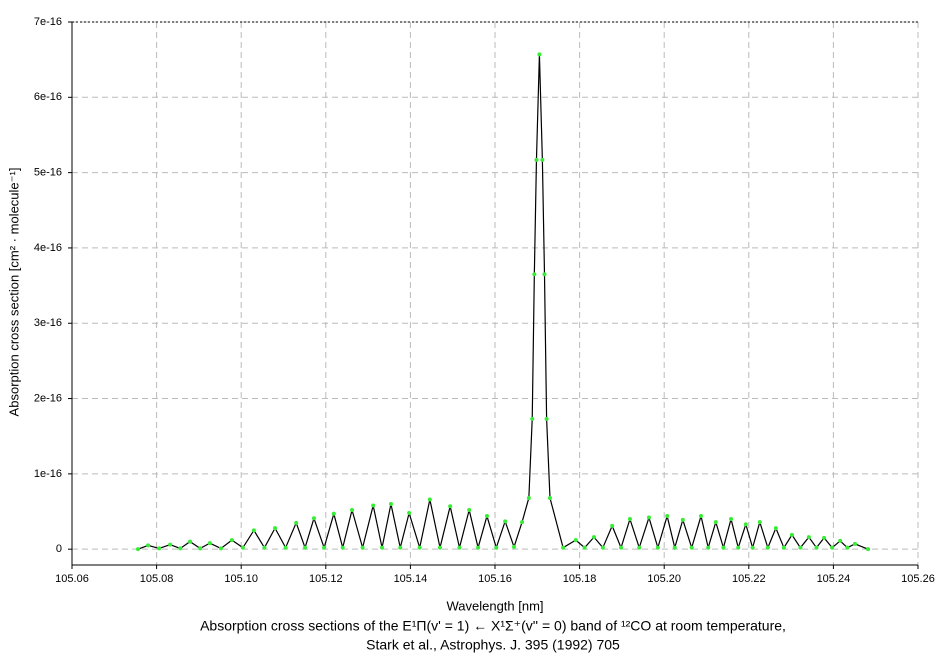 The width and height of the screenshot is (940, 656). I want to click on x-tick-label: 105.20, so click(664, 579).